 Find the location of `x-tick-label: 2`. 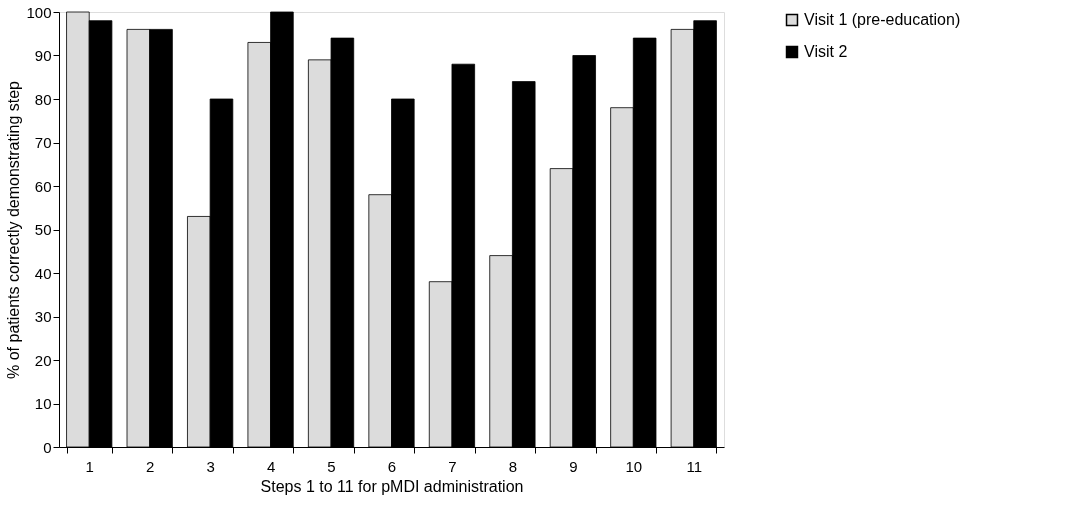

x-tick-label: 2 is located at coordinates (150, 466).